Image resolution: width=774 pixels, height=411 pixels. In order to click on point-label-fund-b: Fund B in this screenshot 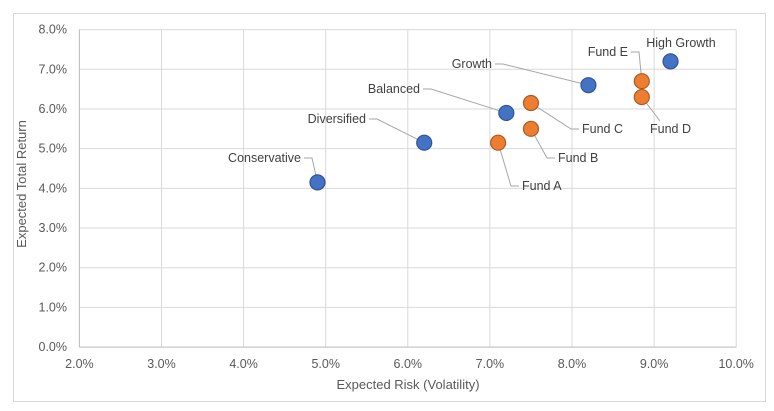, I will do `click(578, 158)`.